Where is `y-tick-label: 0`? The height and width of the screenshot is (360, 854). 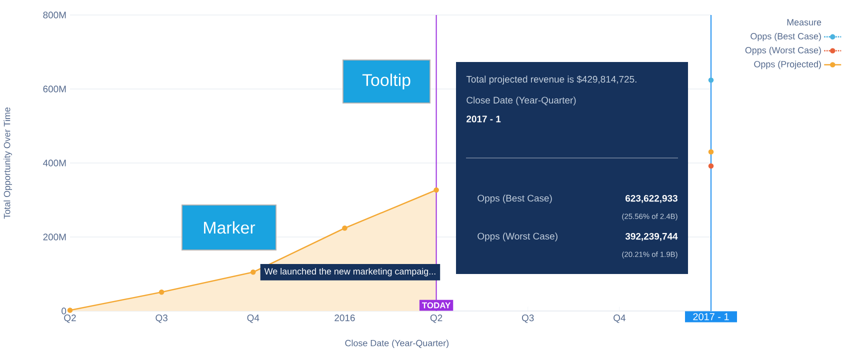 y-tick-label: 0 is located at coordinates (64, 311).